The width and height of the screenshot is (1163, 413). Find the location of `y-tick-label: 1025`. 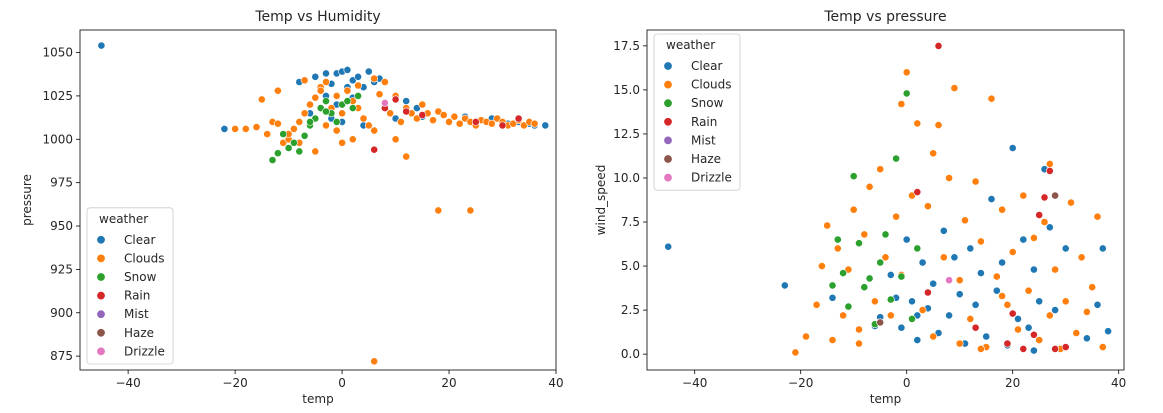

y-tick-label: 1025 is located at coordinates (57, 96).